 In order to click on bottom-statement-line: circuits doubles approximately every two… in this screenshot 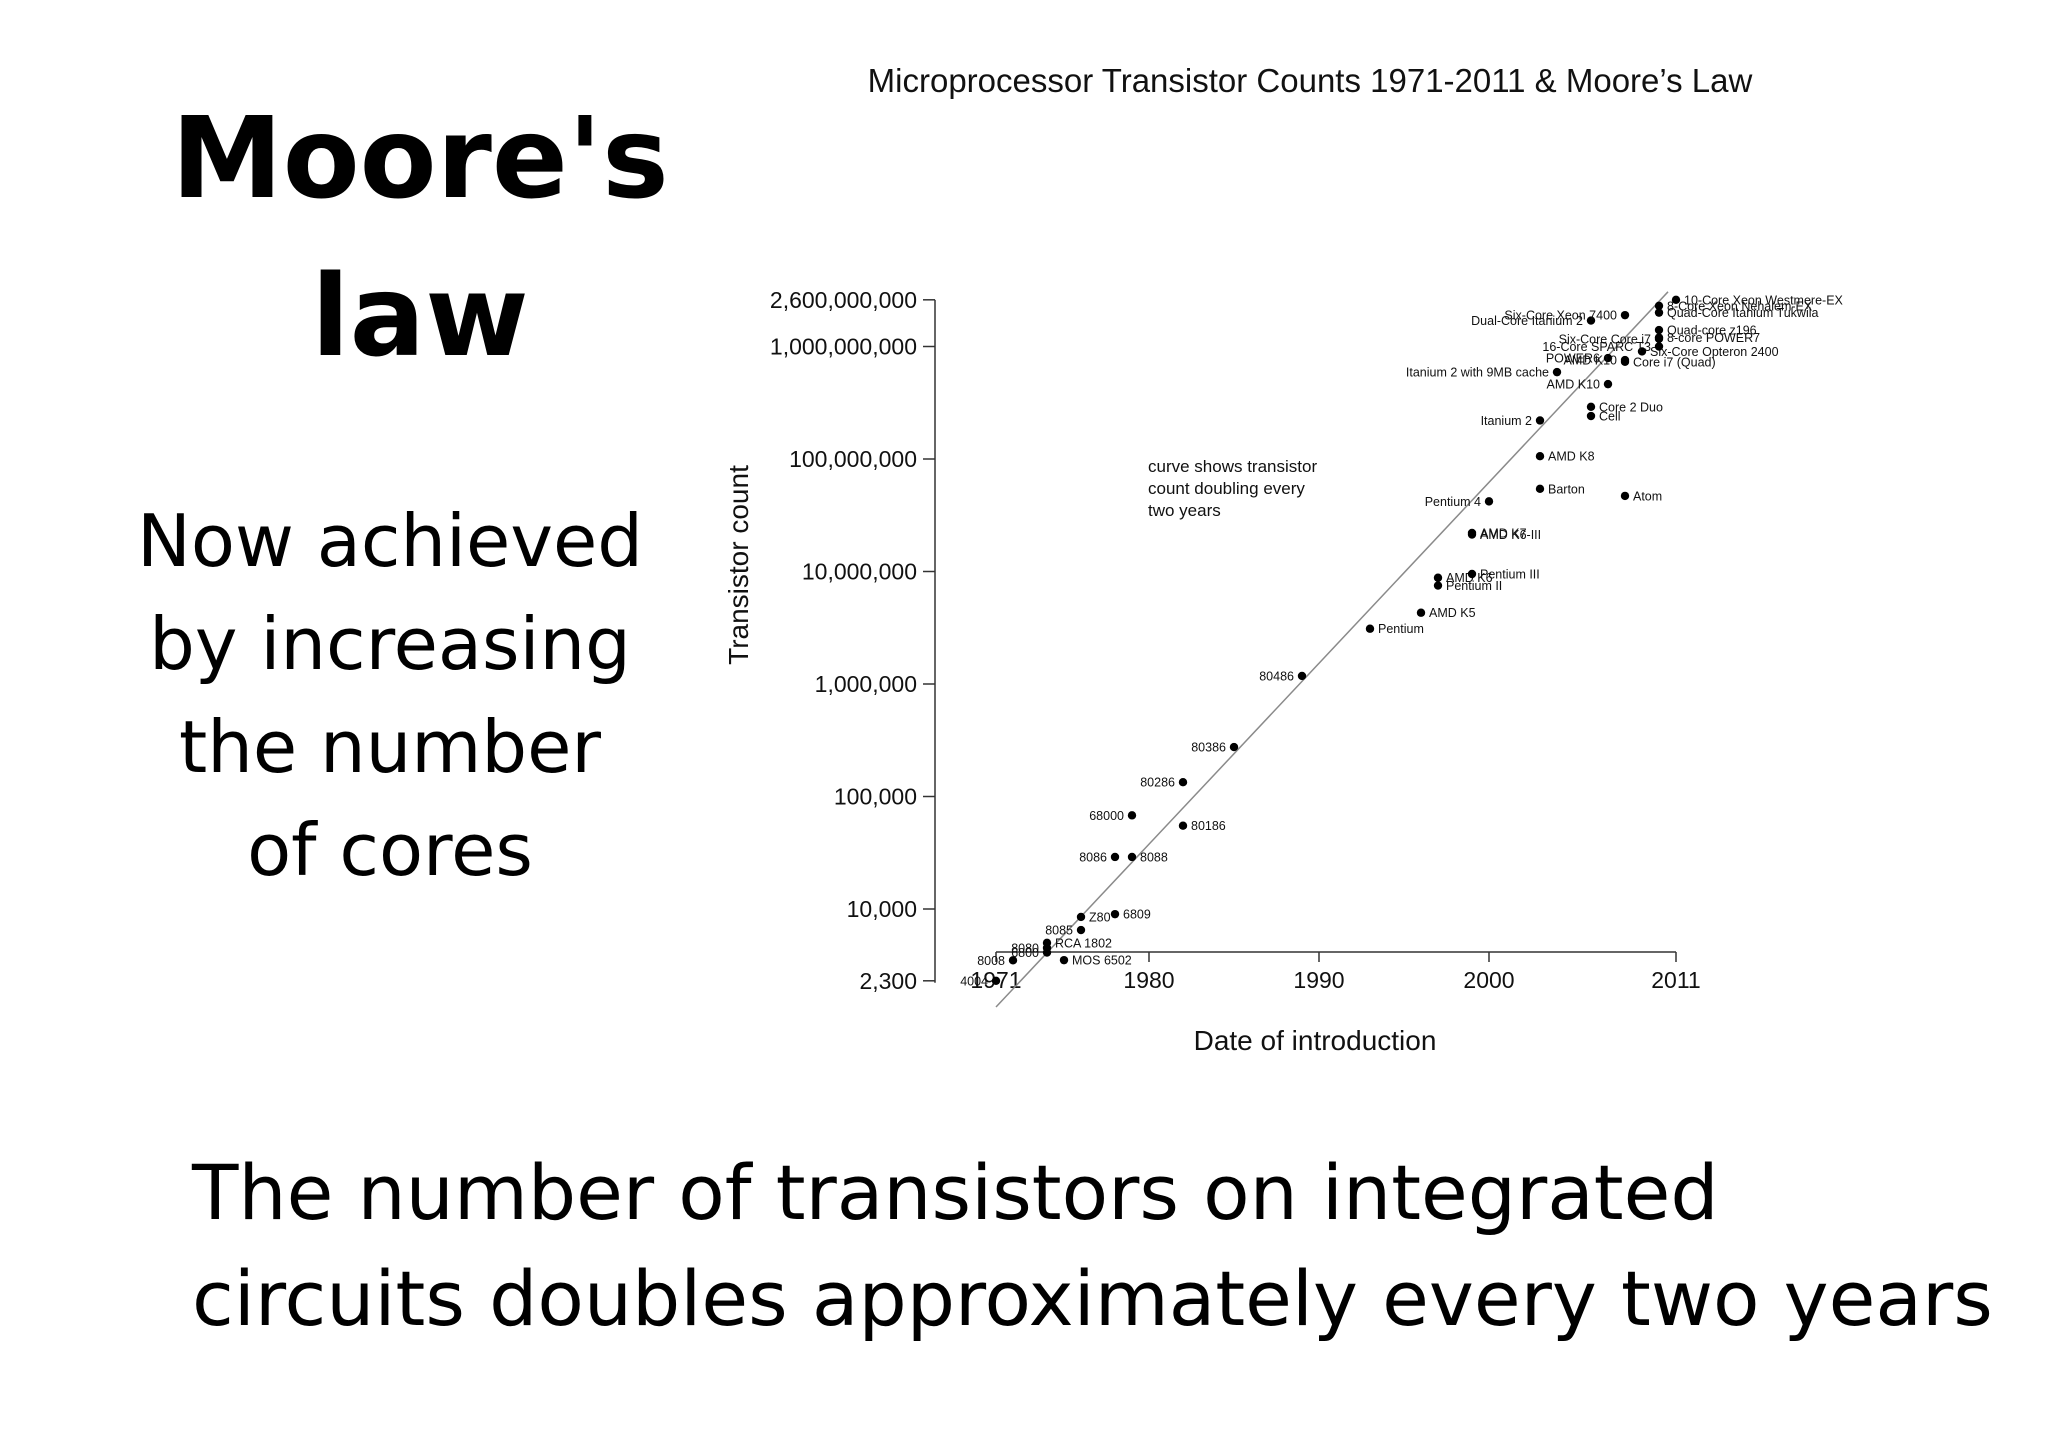, I will do `click(1092, 1298)`.